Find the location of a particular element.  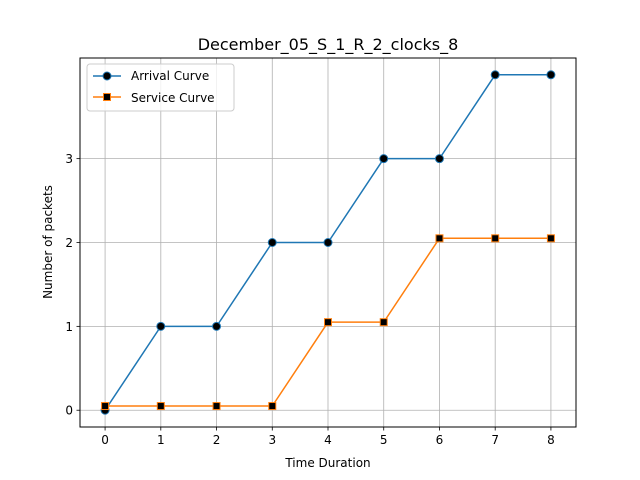

legend-service-label: Service Curve is located at coordinates (173, 98).